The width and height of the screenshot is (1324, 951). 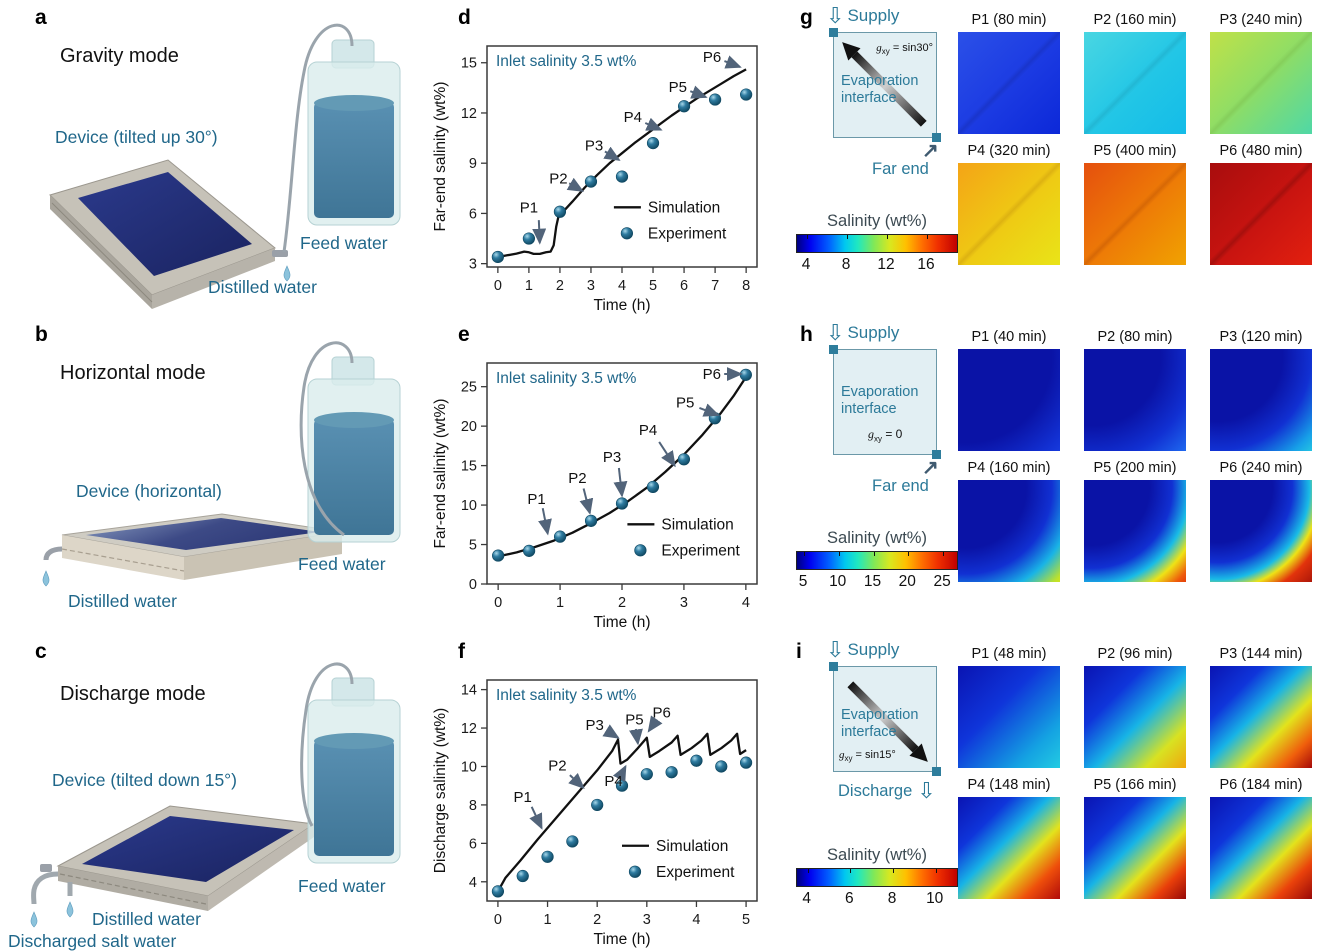 What do you see at coordinates (1261, 20) in the screenshot?
I see `heatmap-tile-label: P3 (240 min)` at bounding box center [1261, 20].